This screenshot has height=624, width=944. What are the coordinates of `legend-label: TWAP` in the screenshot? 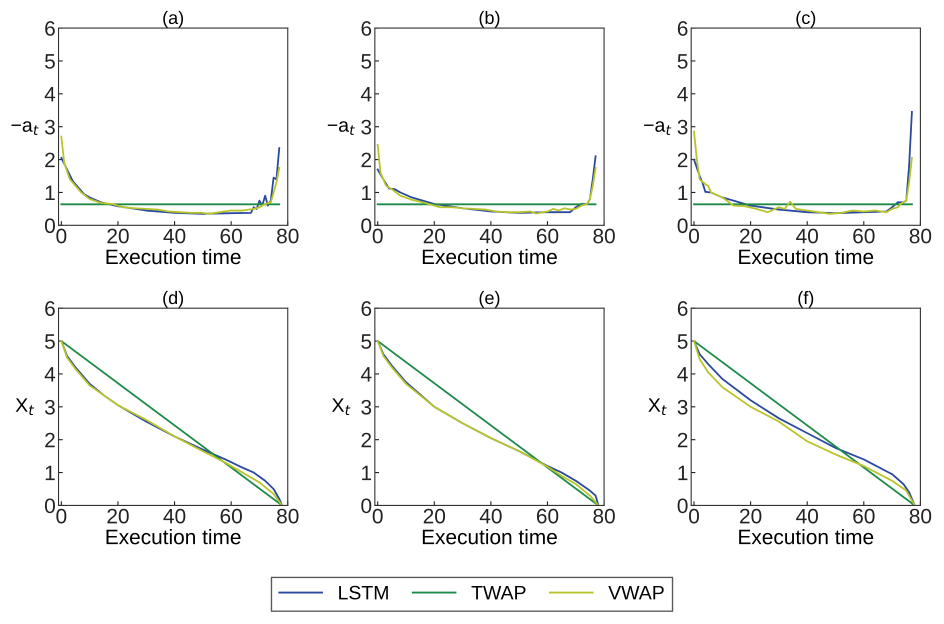 It's located at (499, 593).